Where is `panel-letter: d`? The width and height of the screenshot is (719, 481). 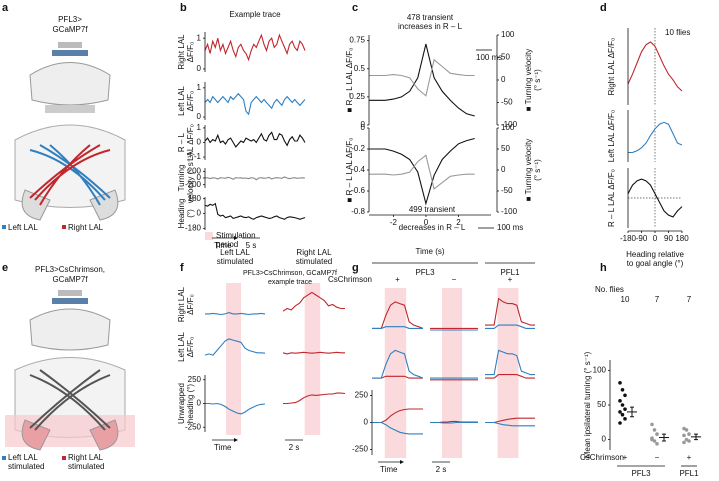
panel-letter: d is located at coordinates (603, 8).